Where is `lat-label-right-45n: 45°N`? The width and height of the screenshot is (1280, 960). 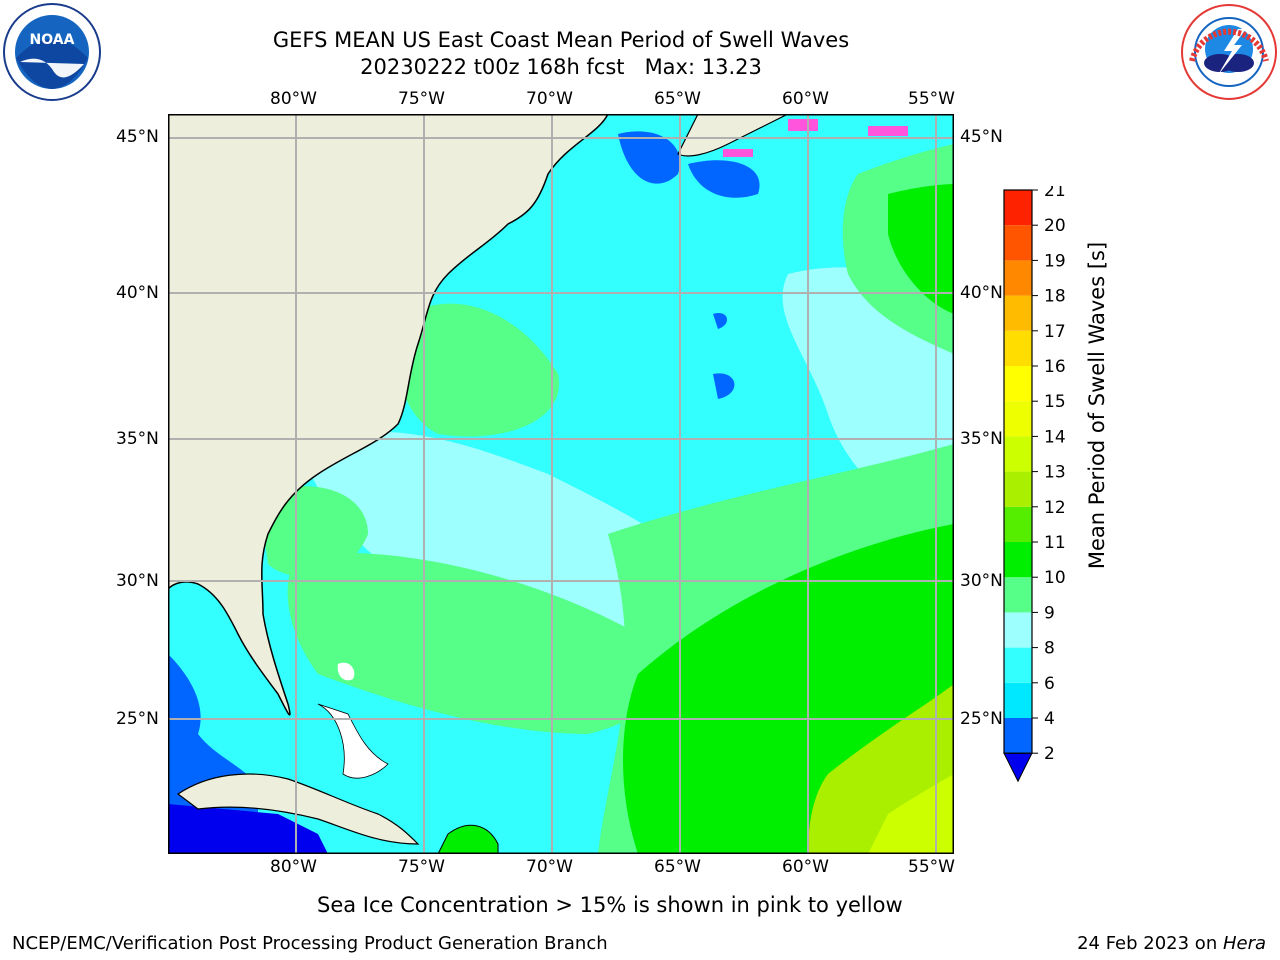
lat-label-right-45n: 45°N is located at coordinates (981, 137).